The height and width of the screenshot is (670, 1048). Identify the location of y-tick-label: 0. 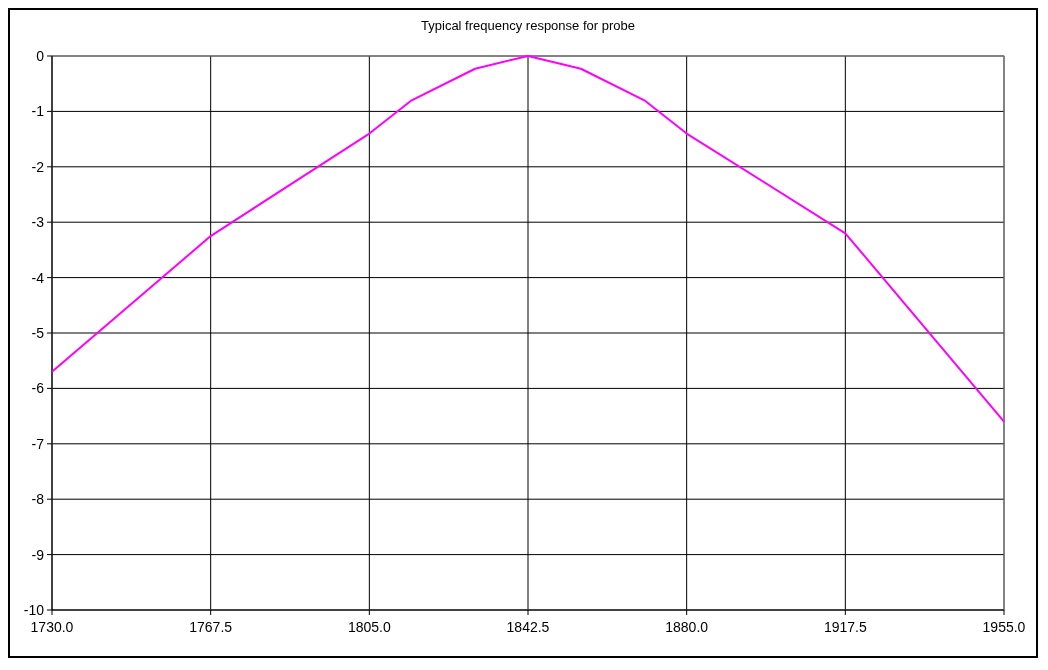
(40, 56).